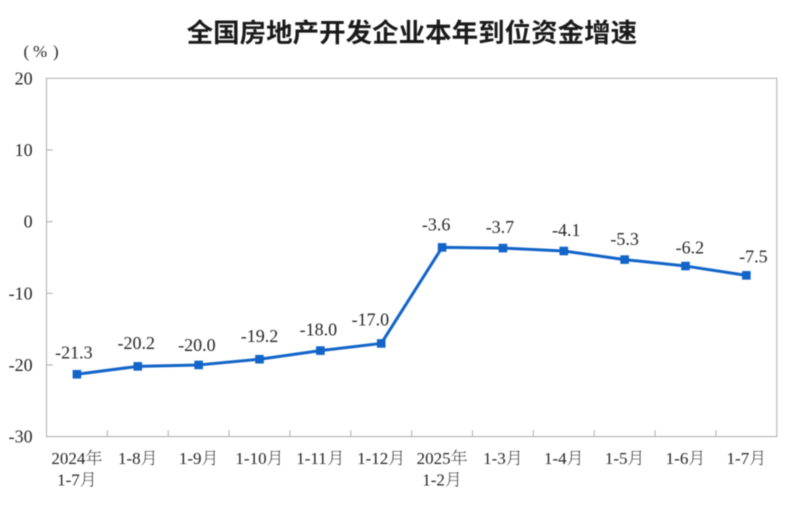  Describe the element at coordinates (372, 458) in the screenshot. I see `svg-text: 1-12` at that location.